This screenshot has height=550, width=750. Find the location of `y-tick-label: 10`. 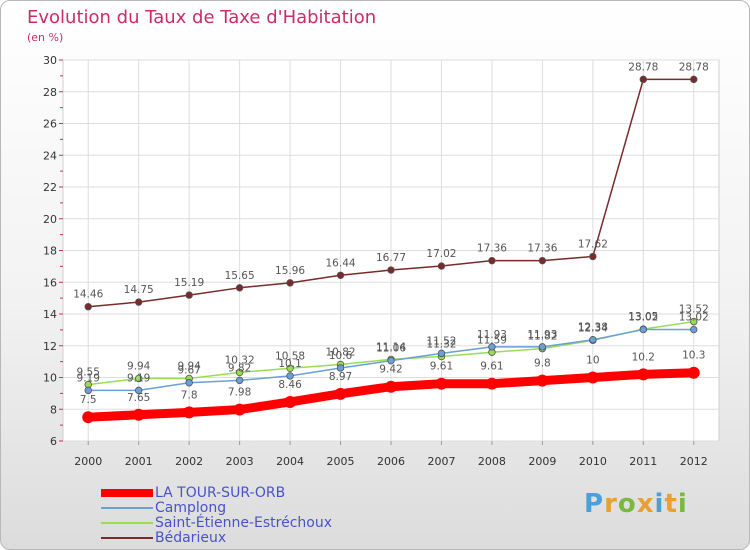

y-tick-label: 10 is located at coordinates (50, 378).